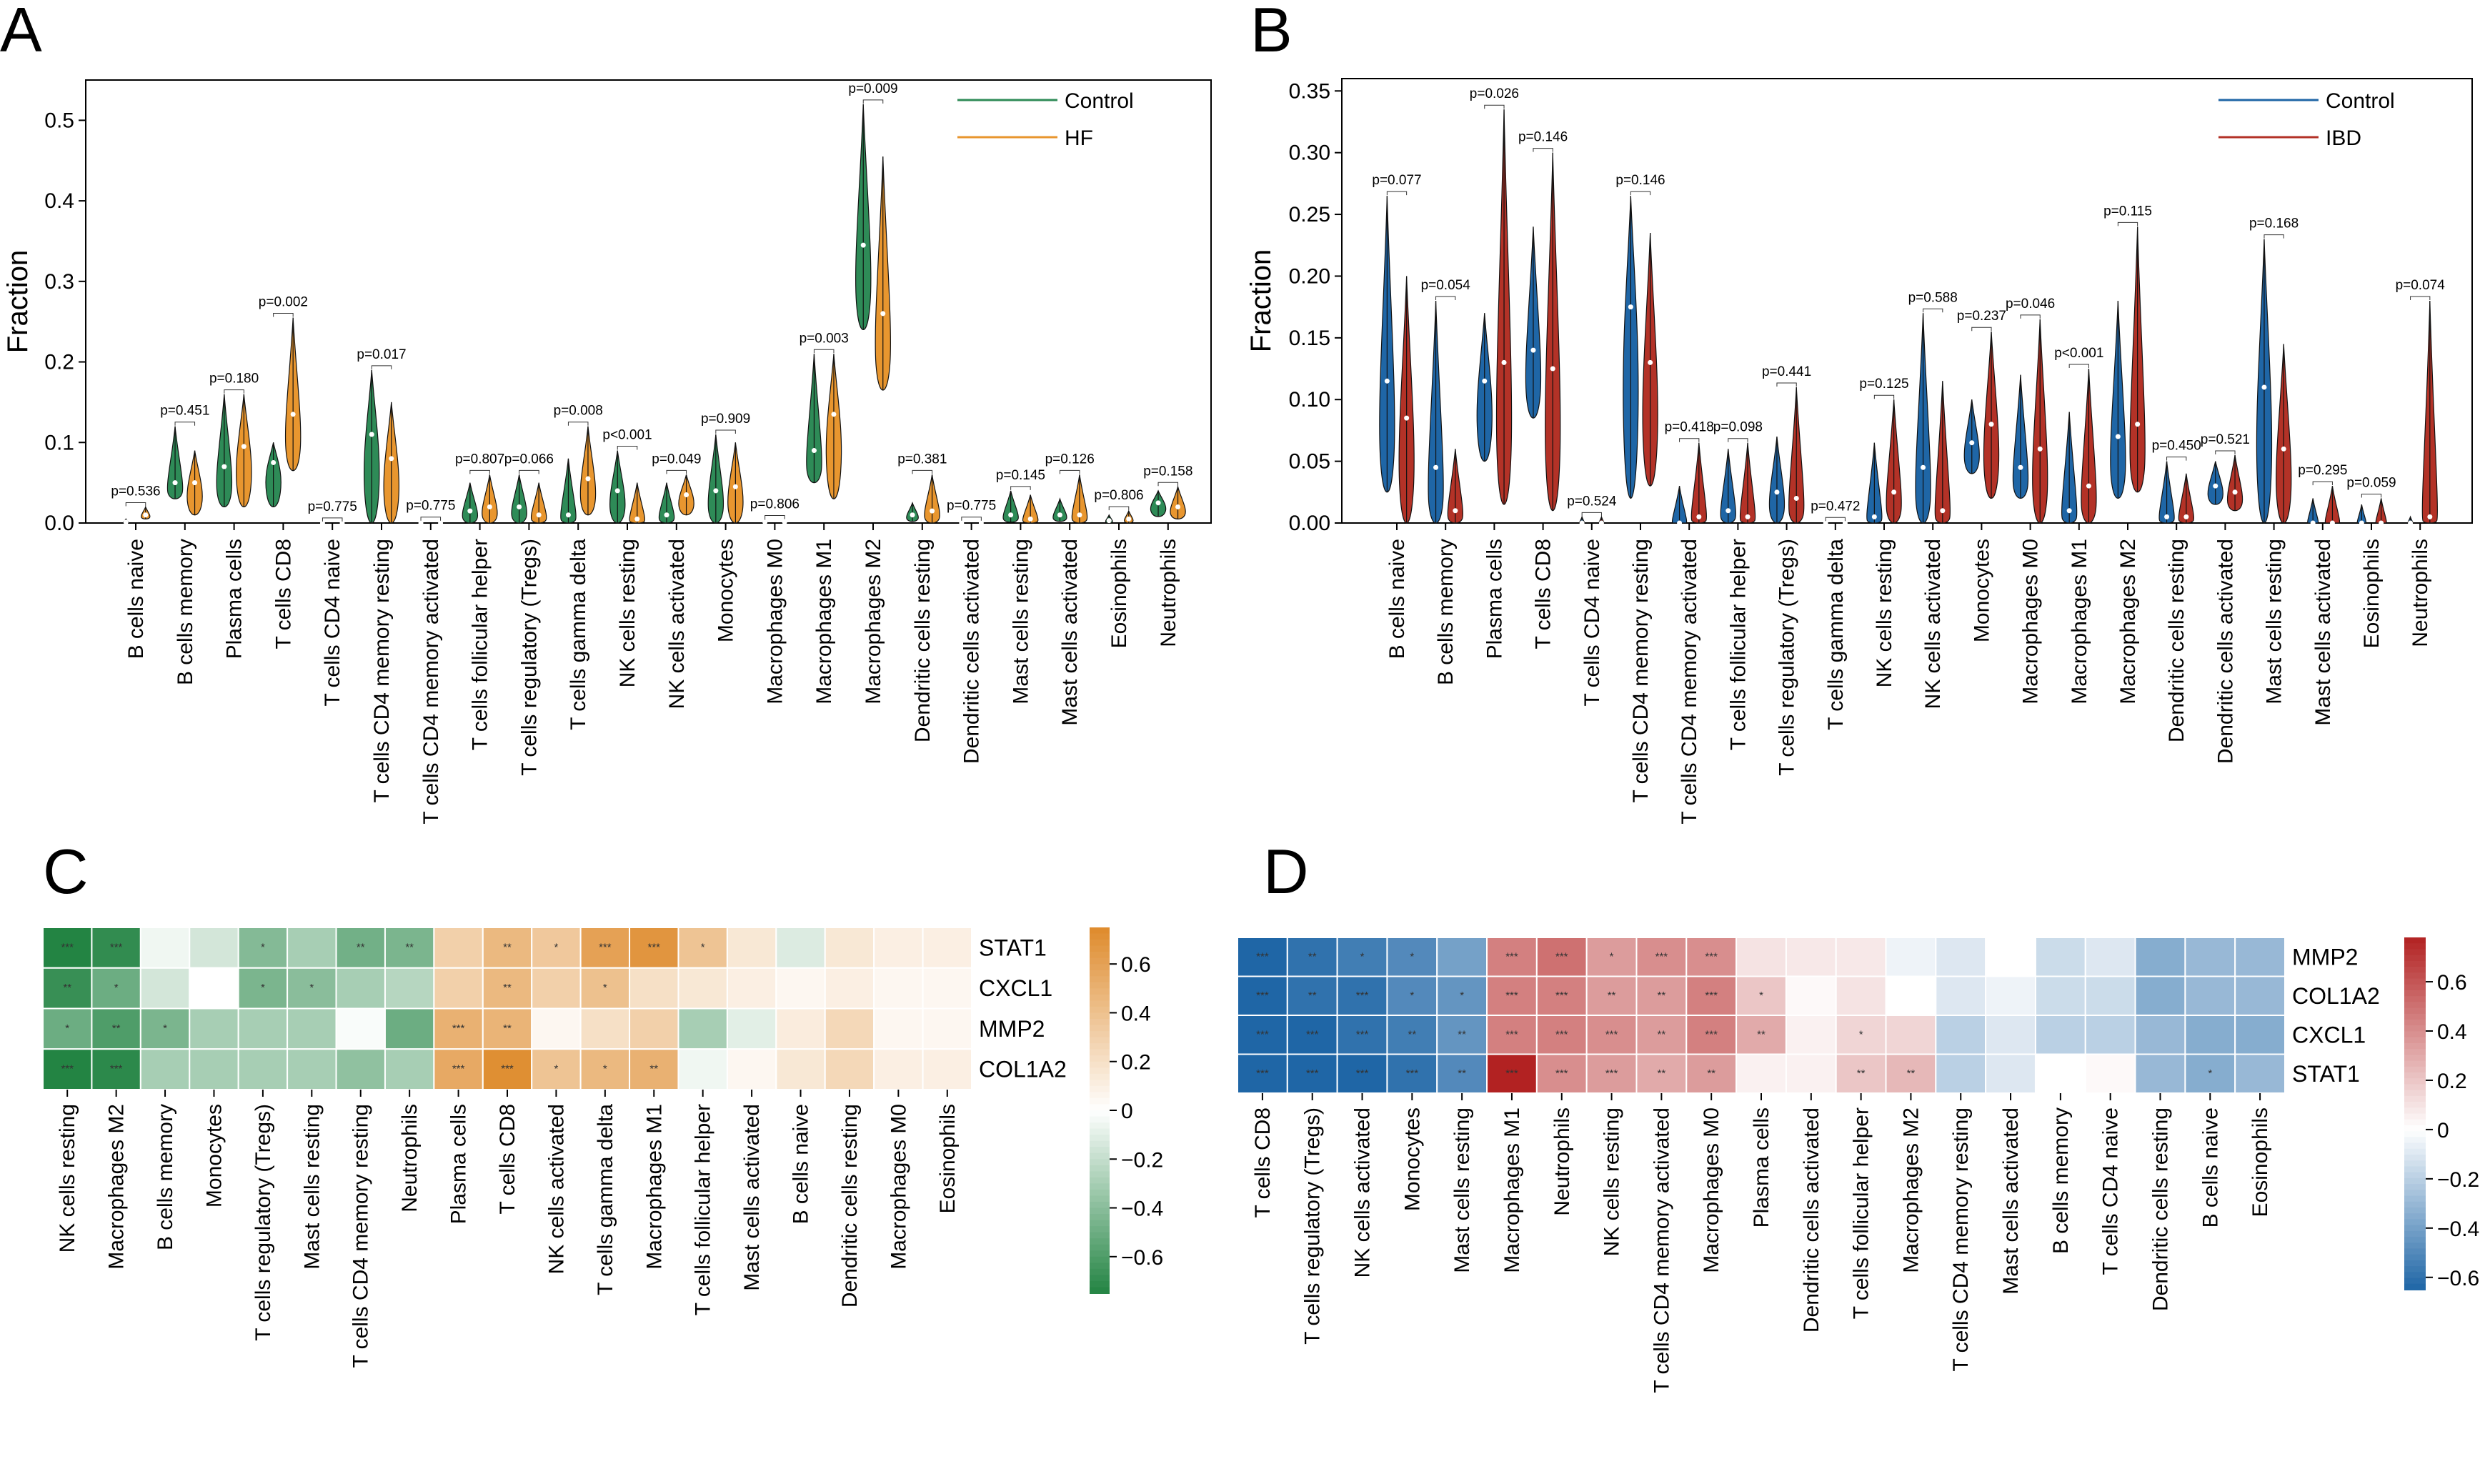 Image resolution: width=2485 pixels, height=1484 pixels. Describe the element at coordinates (371, 434) in the screenshot. I see `median-t-cells-cd4-memory-resting-control` at that location.